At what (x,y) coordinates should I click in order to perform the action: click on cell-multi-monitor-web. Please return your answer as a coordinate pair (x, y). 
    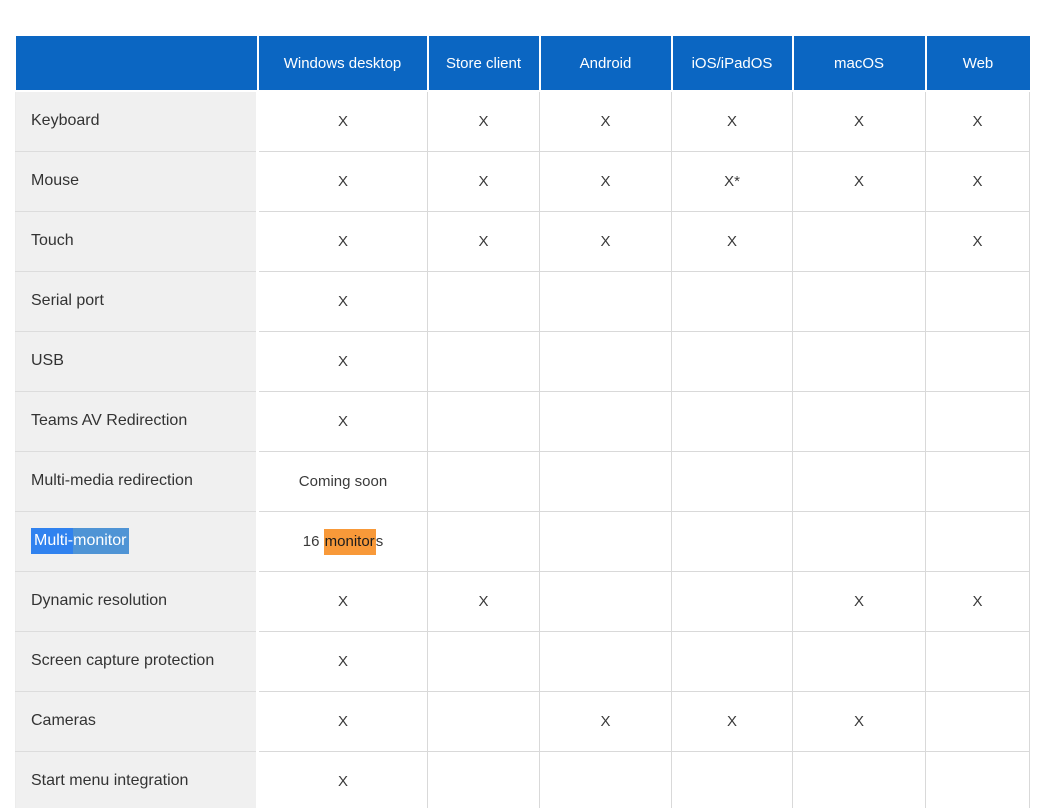
    Looking at the image, I should click on (977, 541).